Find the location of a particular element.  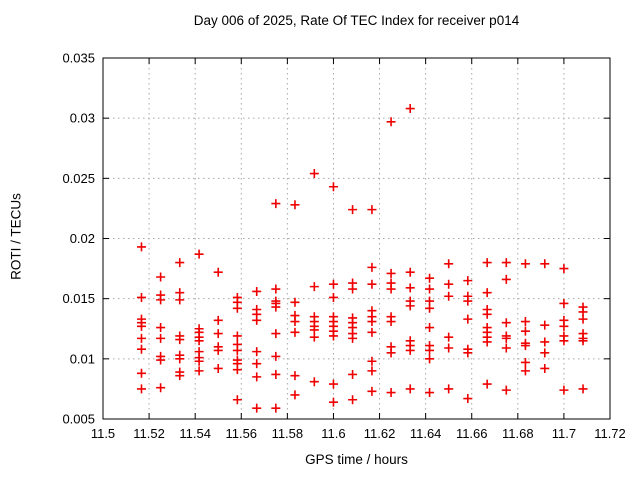

x-tick-label: 11.66 is located at coordinates (472, 433).